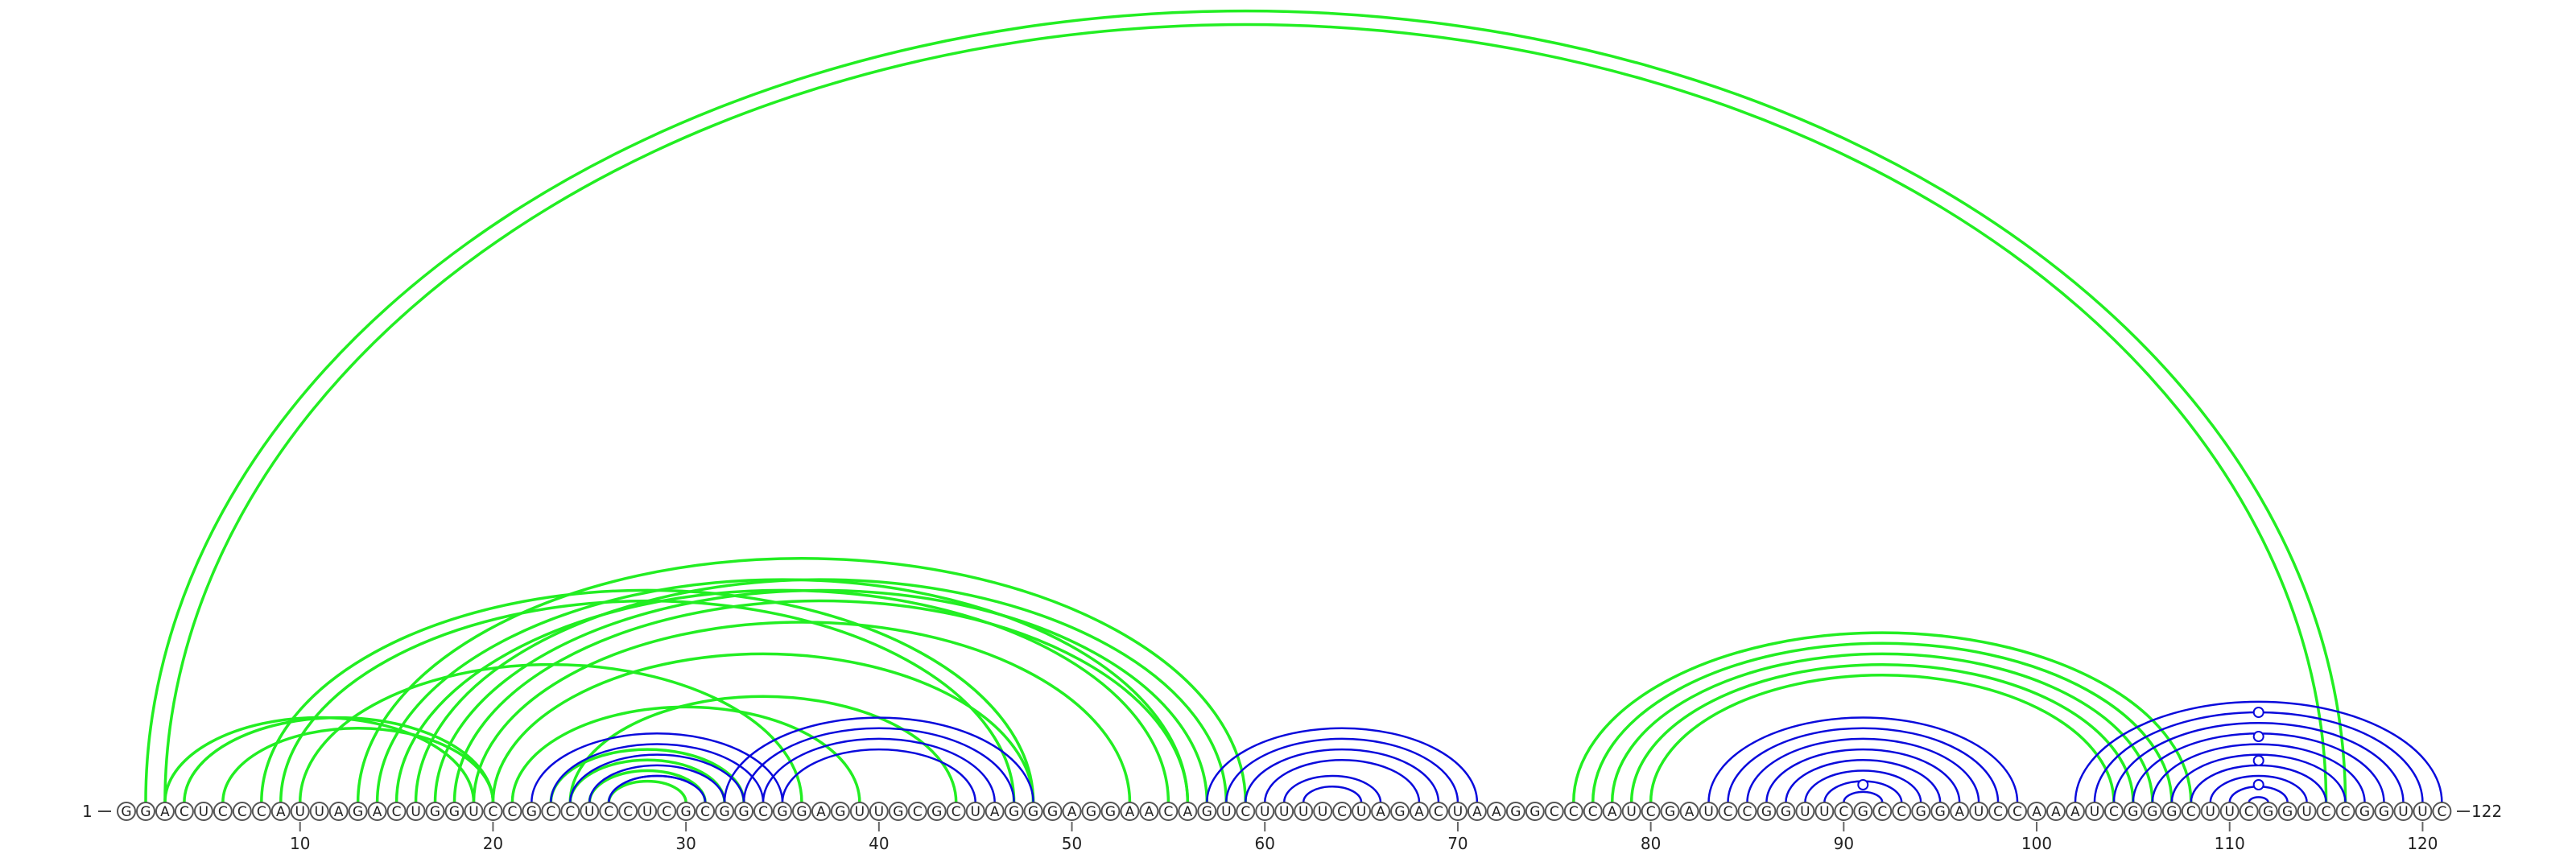 The width and height of the screenshot is (2576, 858). I want to click on tick-label: 100, so click(2036, 844).